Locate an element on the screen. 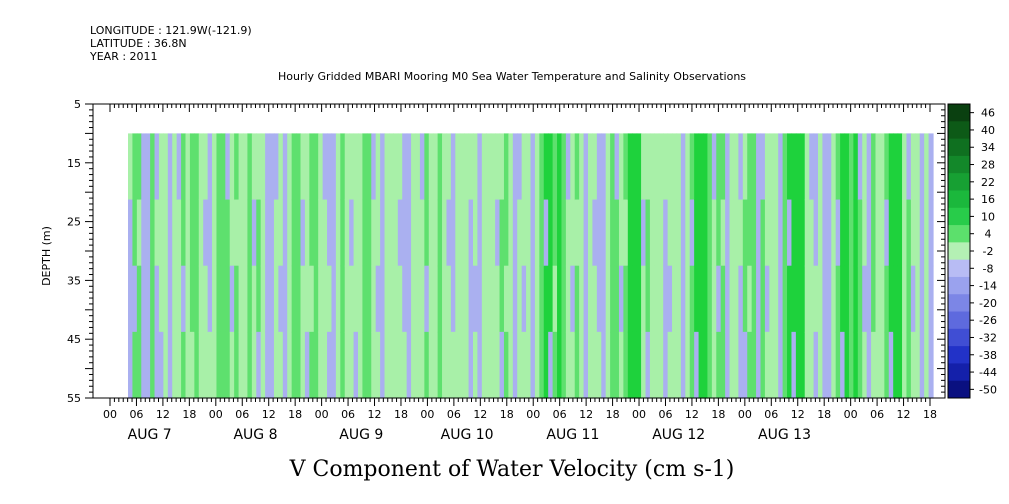 The image size is (1009, 504). x-tick-label: 12 is located at coordinates (798, 414).